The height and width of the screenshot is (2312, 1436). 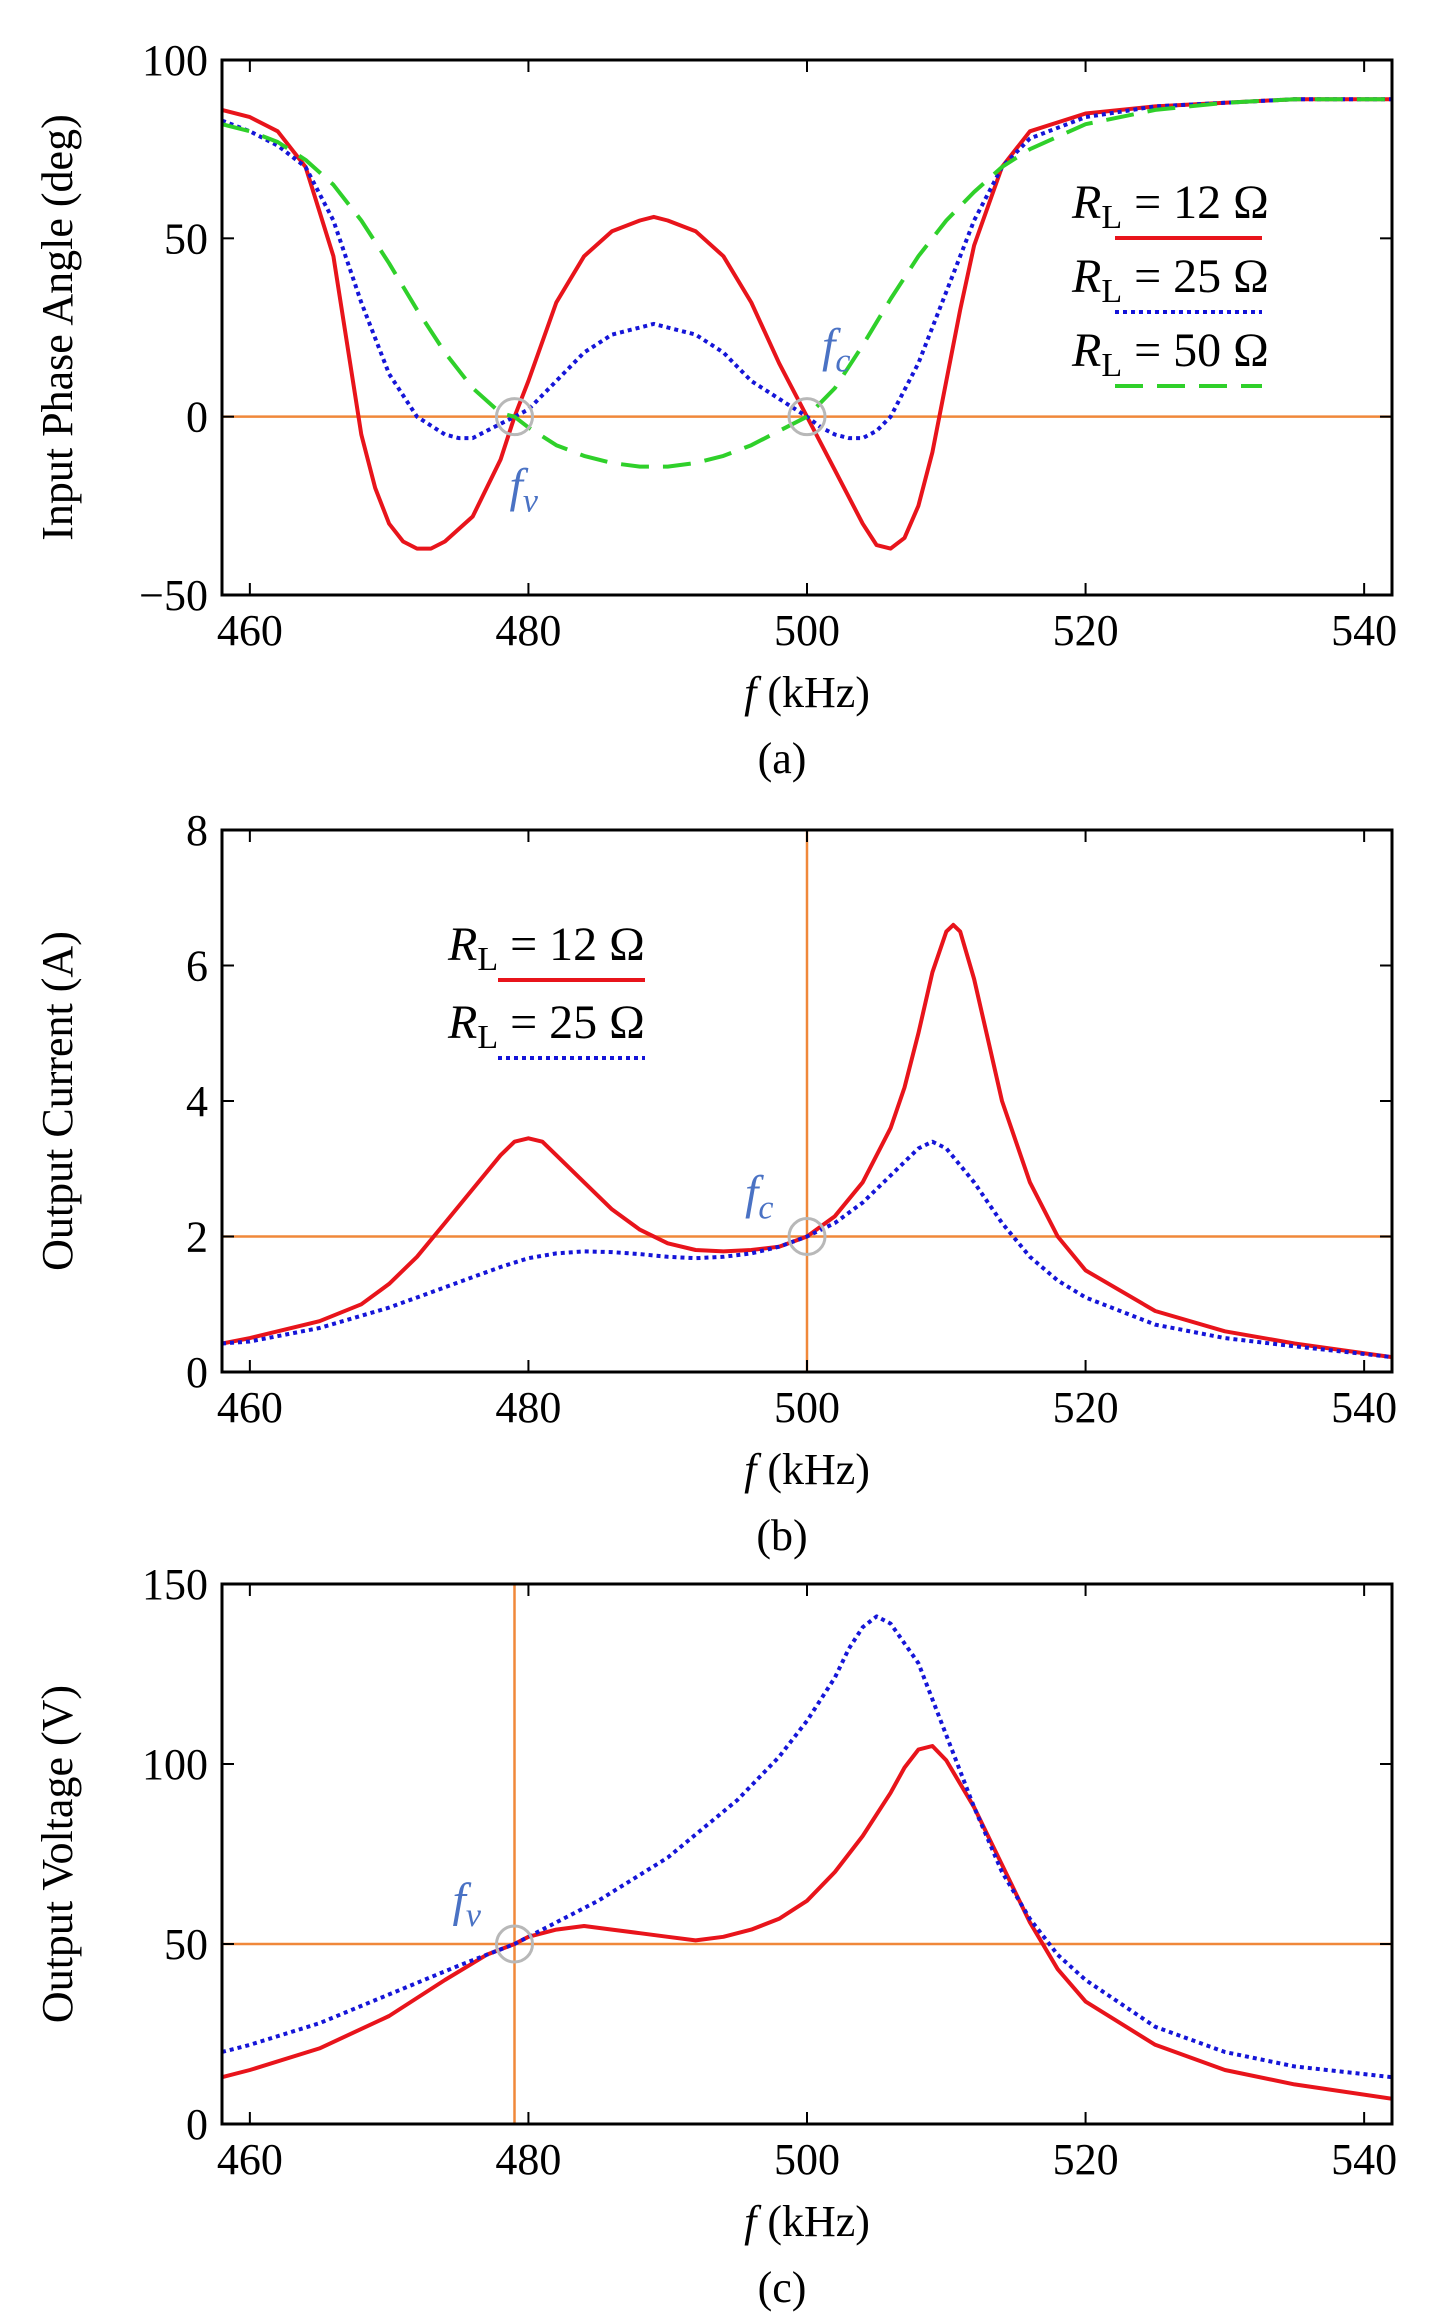 I want to click on y-axis-label: Input Phase Angle (deg), so click(x=57, y=327).